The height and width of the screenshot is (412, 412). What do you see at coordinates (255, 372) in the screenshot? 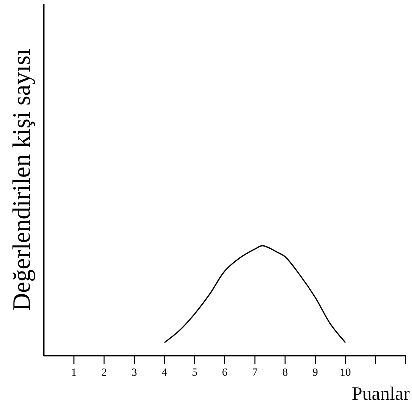
I see `x-tick-label: 7` at bounding box center [255, 372].